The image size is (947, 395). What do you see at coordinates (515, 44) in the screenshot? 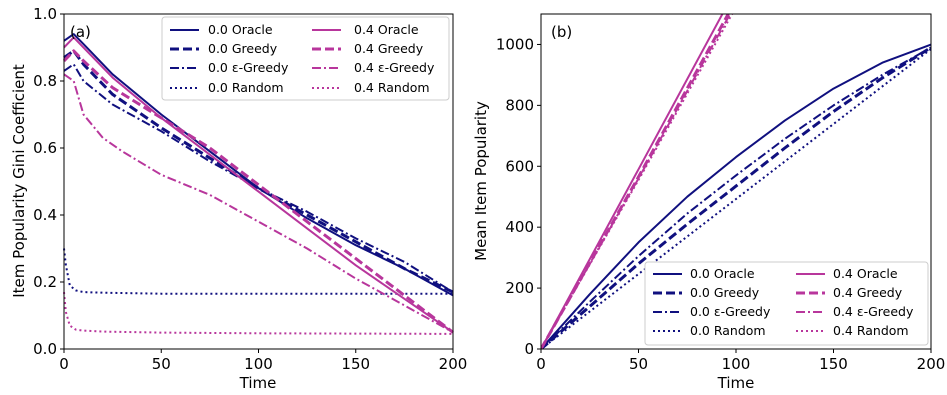
I see `chart-b-ytick-label: 1000` at bounding box center [515, 44].